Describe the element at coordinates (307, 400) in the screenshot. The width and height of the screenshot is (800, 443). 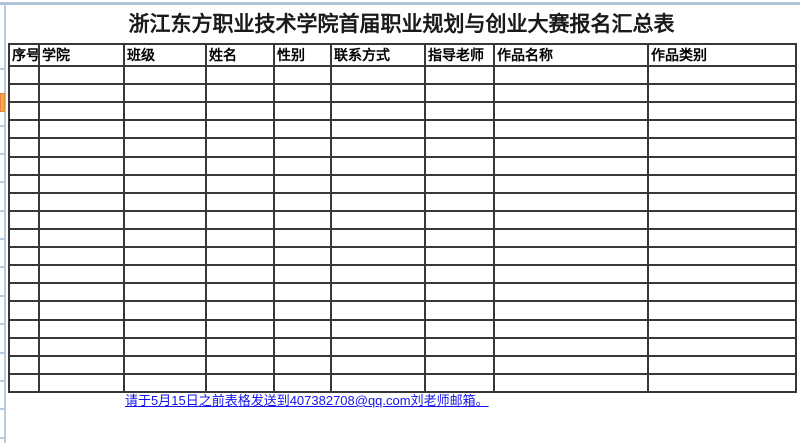
I see `email-note-link: 请于5月15日之前表格发送到407382708@qq.com刘老师邮箱。` at that location.